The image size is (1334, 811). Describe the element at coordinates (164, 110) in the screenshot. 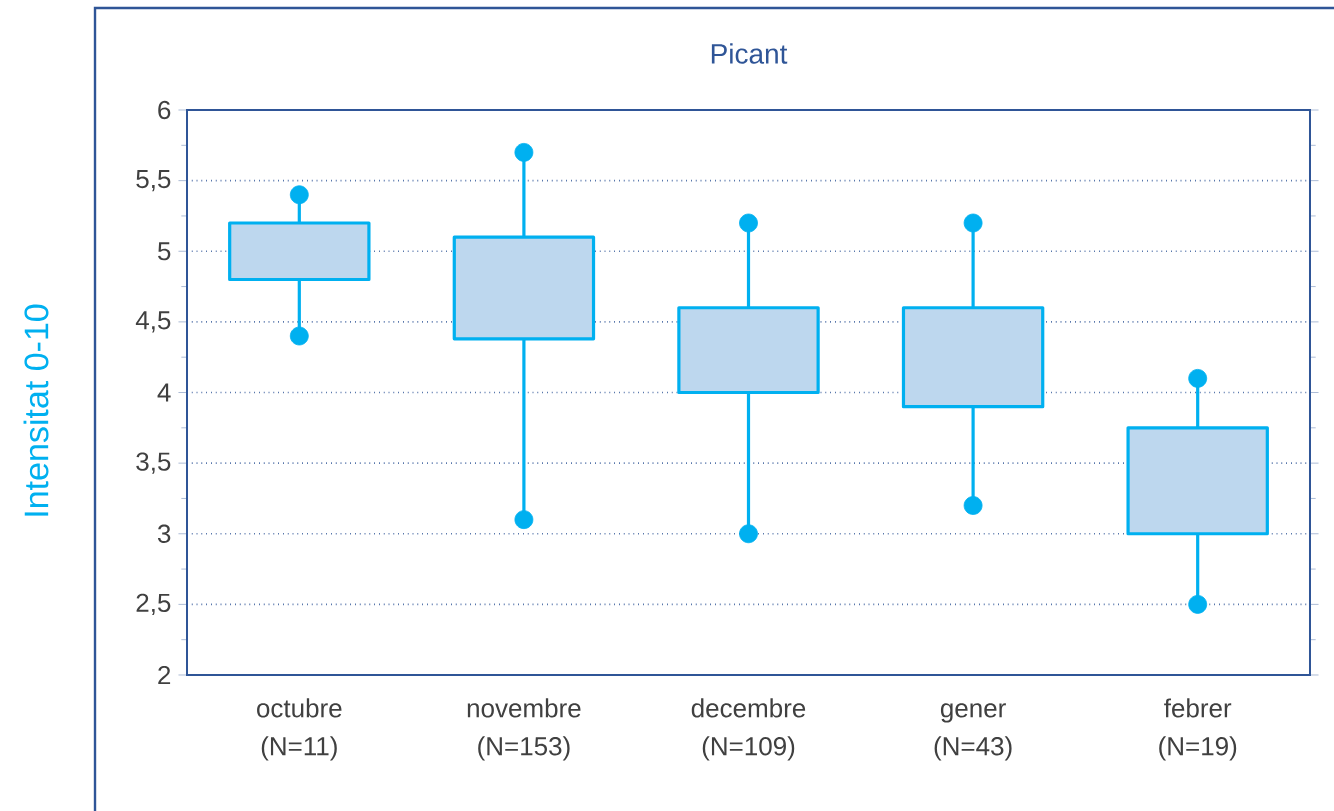

I see `y-tick-label: 6` at that location.